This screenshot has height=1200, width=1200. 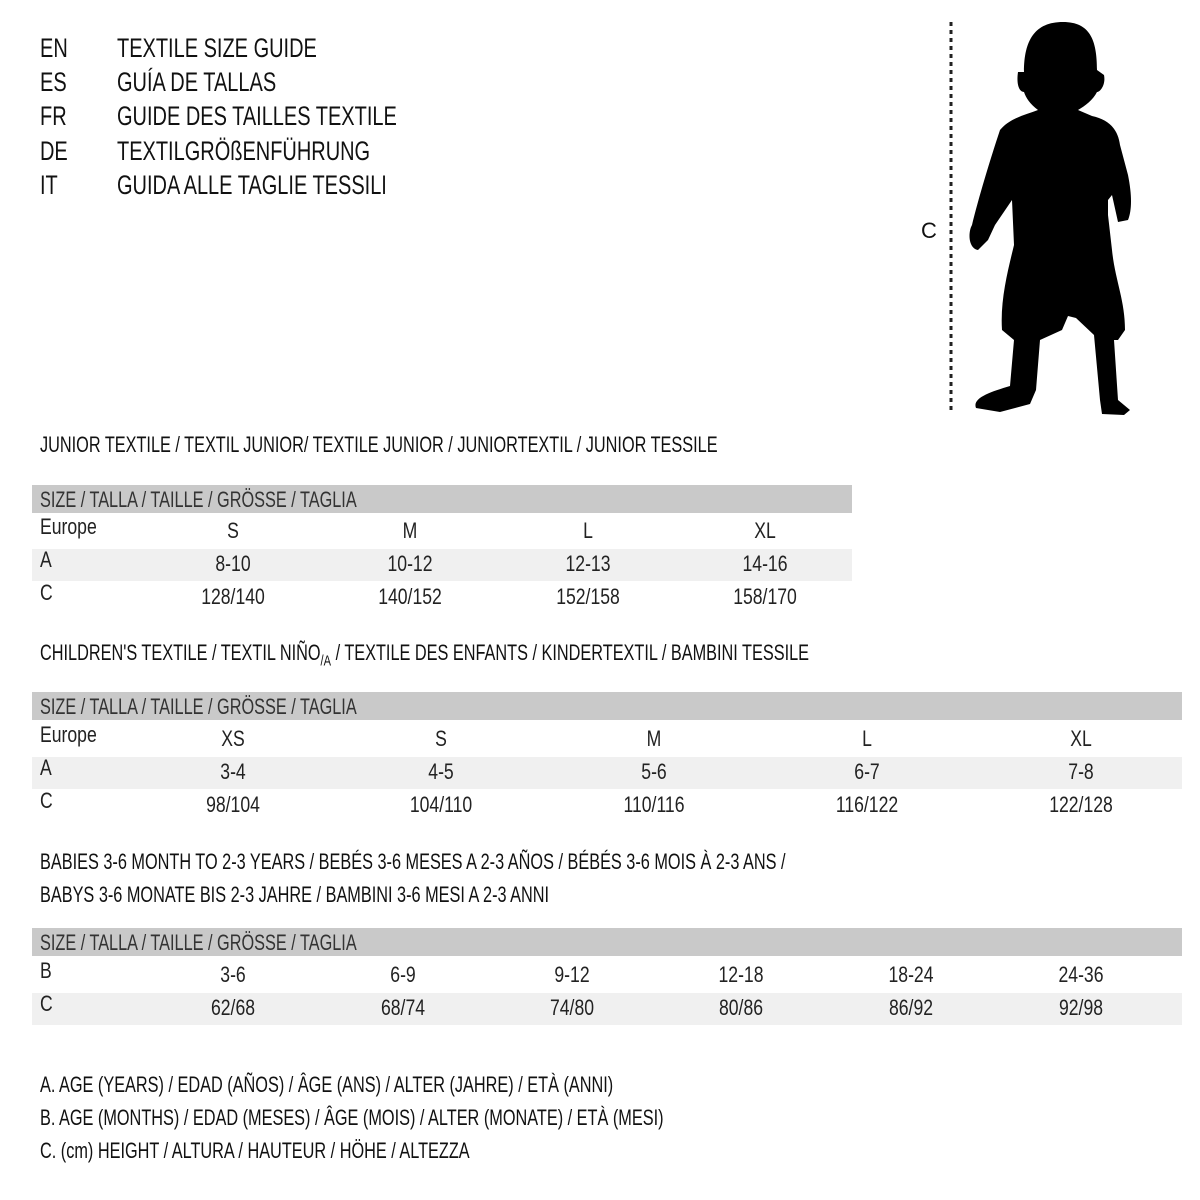 What do you see at coordinates (765, 563) in the screenshot?
I see `table-cell: 14-16` at bounding box center [765, 563].